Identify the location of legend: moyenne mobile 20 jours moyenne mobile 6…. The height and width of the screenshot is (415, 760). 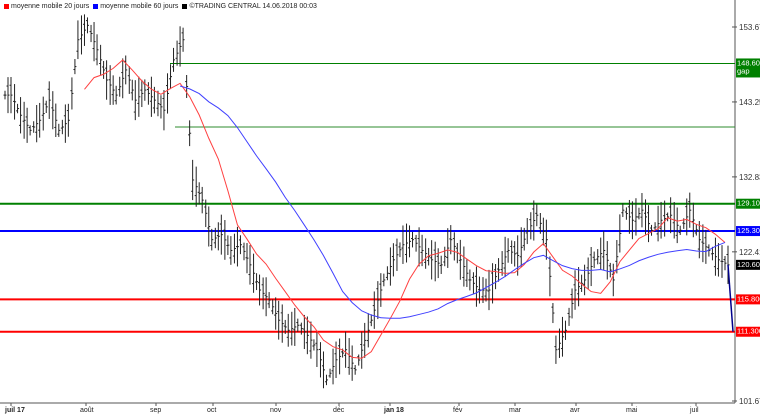
(160, 6).